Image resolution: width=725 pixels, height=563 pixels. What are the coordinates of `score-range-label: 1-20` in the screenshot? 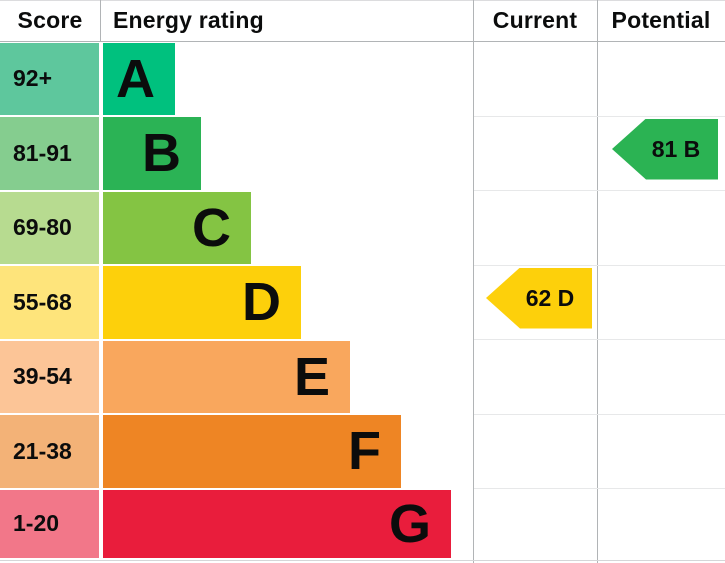 It's located at (49, 523).